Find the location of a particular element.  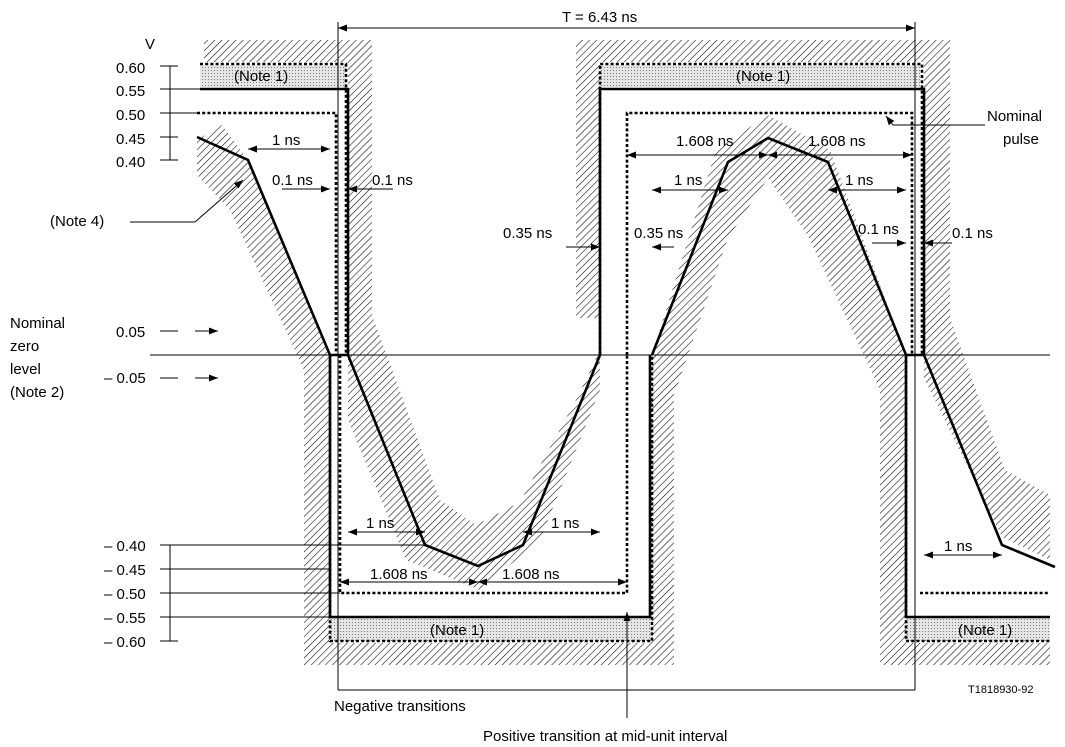

dim-1ns-upper-mid: 1 ns is located at coordinates (688, 180).